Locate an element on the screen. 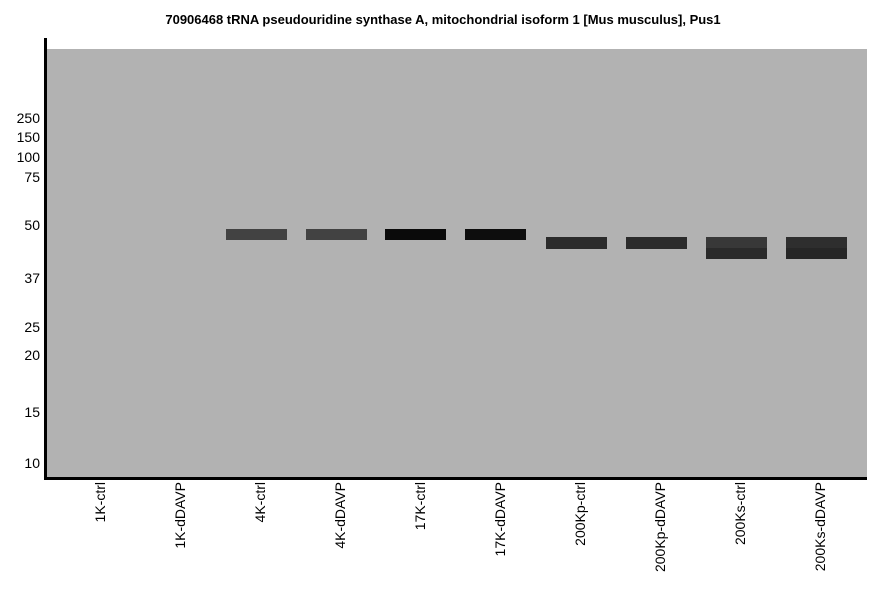 The width and height of the screenshot is (886, 595). band-4K-ctrl is located at coordinates (256, 234).